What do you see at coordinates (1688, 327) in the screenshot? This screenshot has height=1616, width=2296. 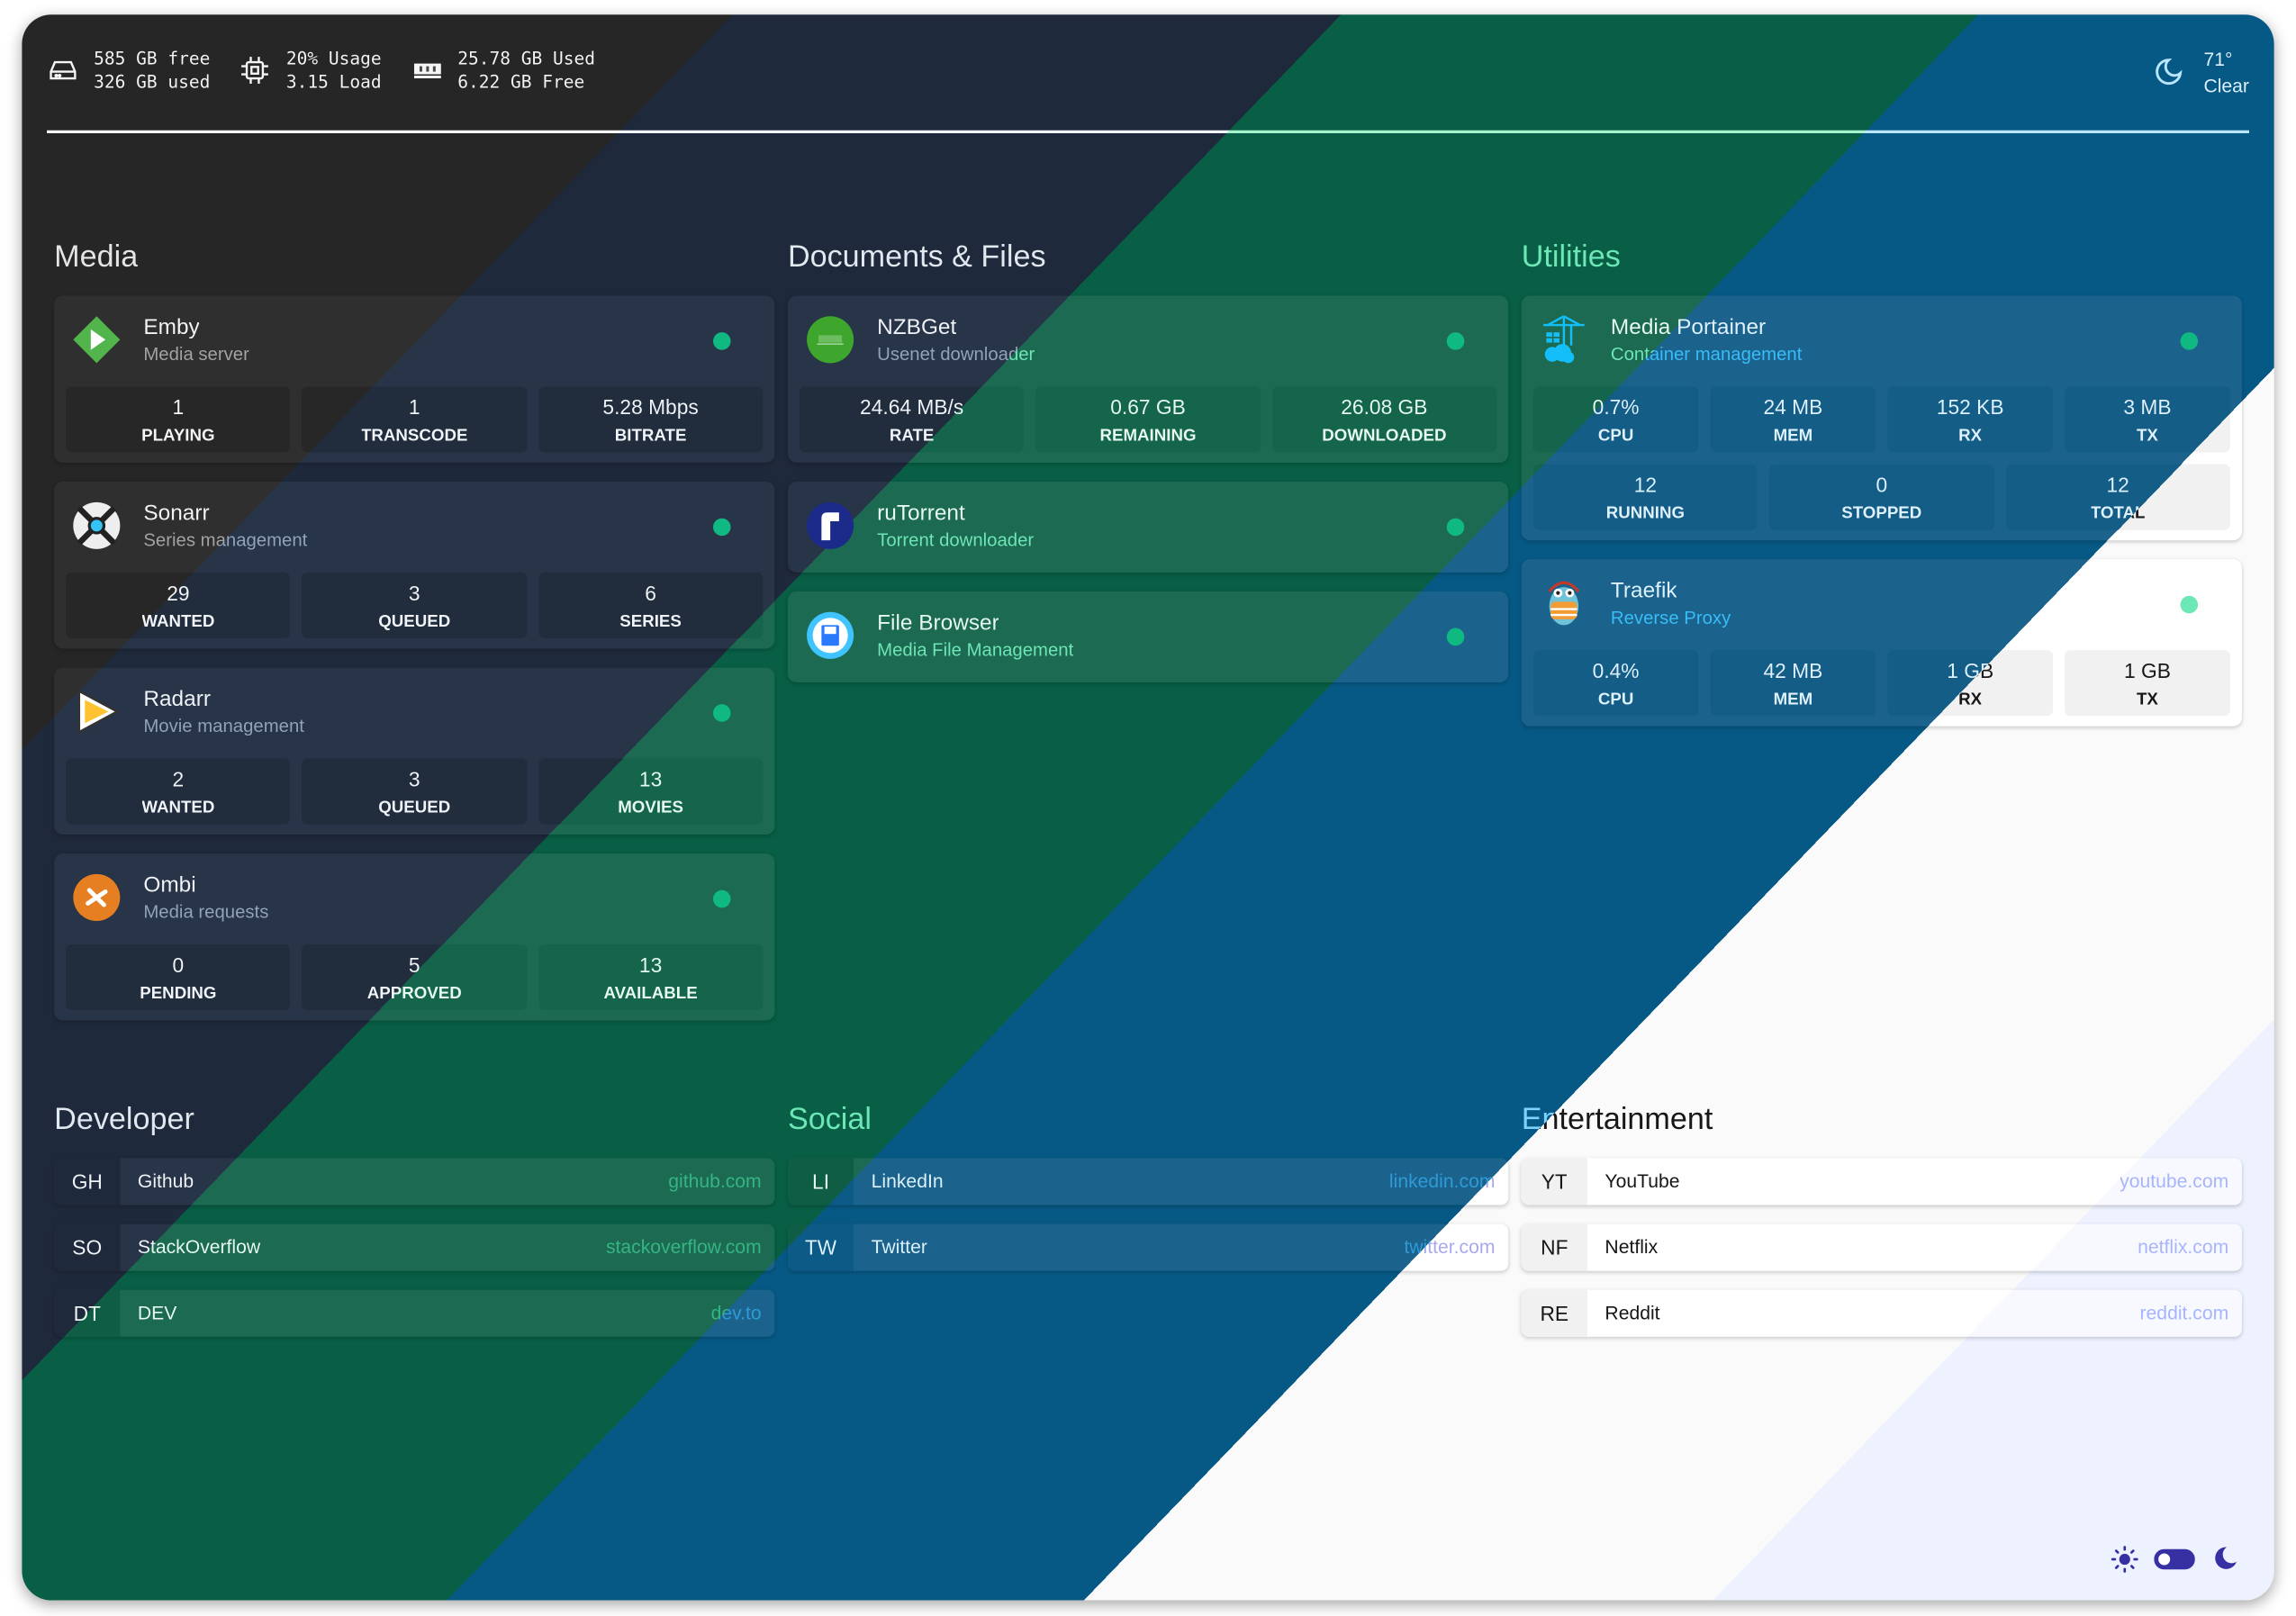 I see `service-name: Media Portainer` at bounding box center [1688, 327].